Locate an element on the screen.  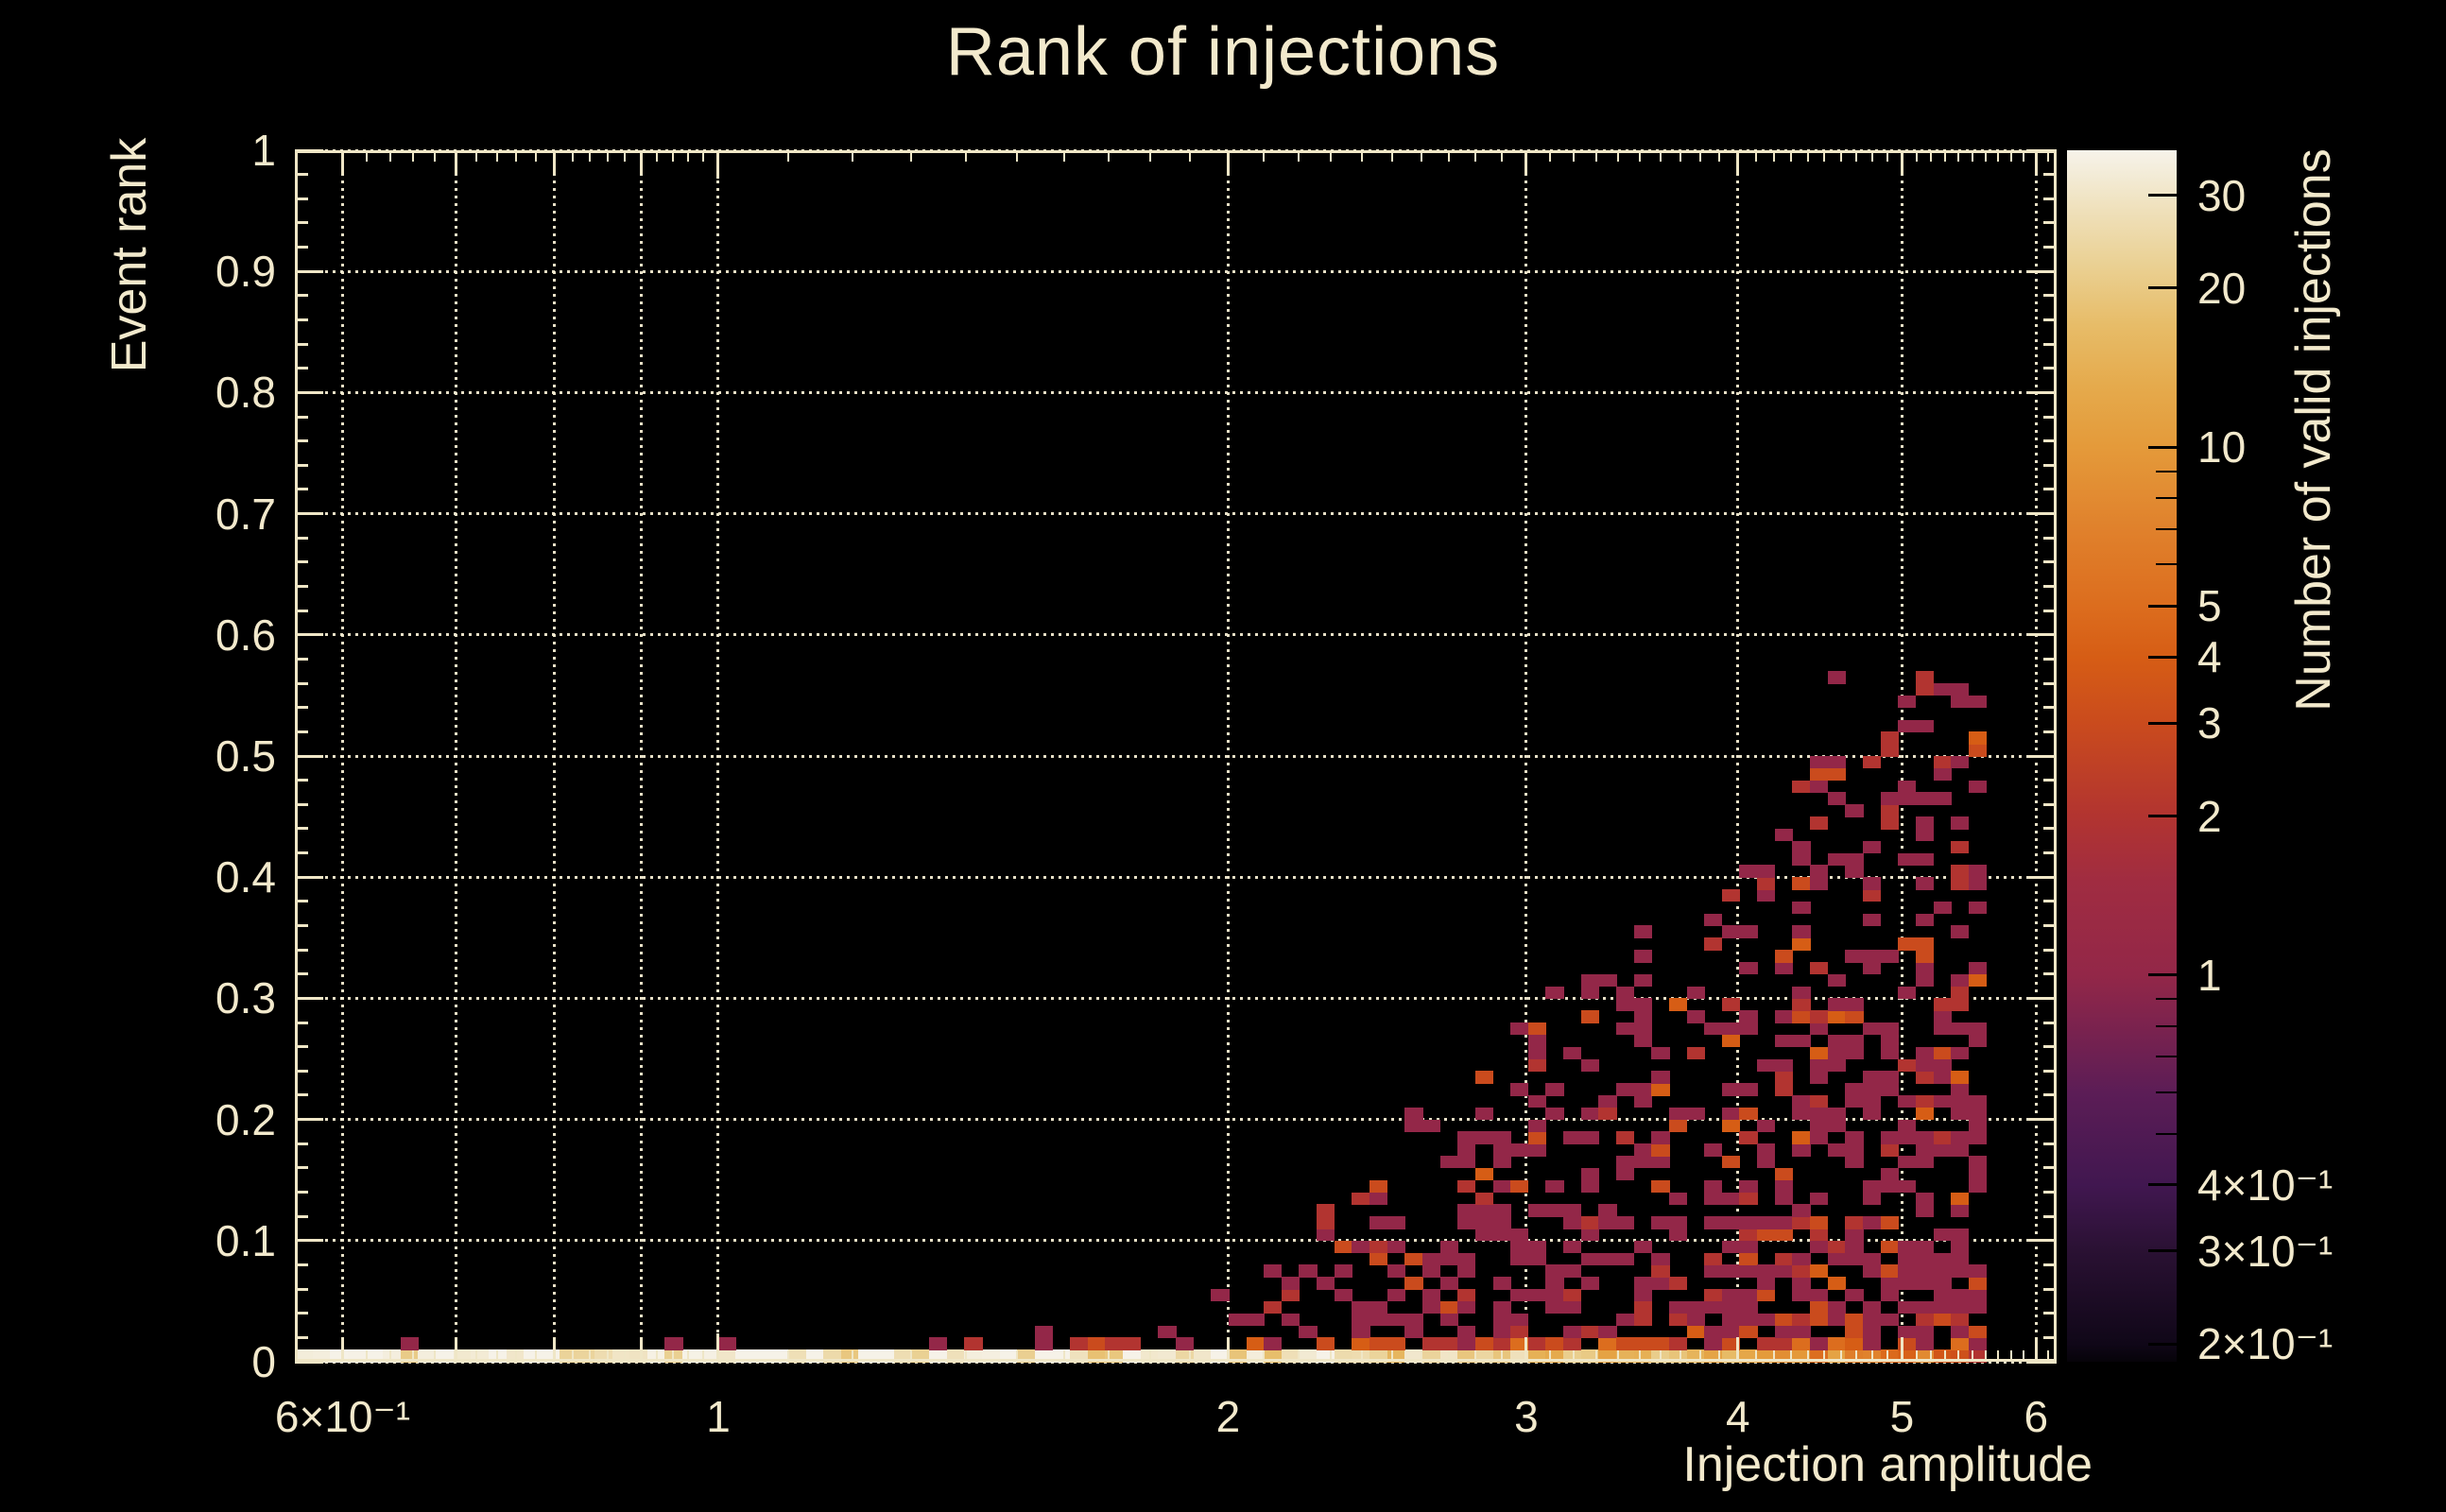
y-gridline is located at coordinates (1176, 271).